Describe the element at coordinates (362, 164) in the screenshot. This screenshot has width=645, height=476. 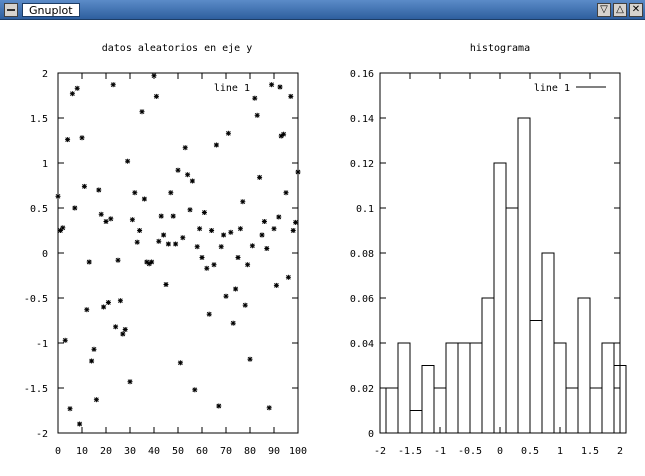
I see `histogram-ytick-label: 0.12` at that location.